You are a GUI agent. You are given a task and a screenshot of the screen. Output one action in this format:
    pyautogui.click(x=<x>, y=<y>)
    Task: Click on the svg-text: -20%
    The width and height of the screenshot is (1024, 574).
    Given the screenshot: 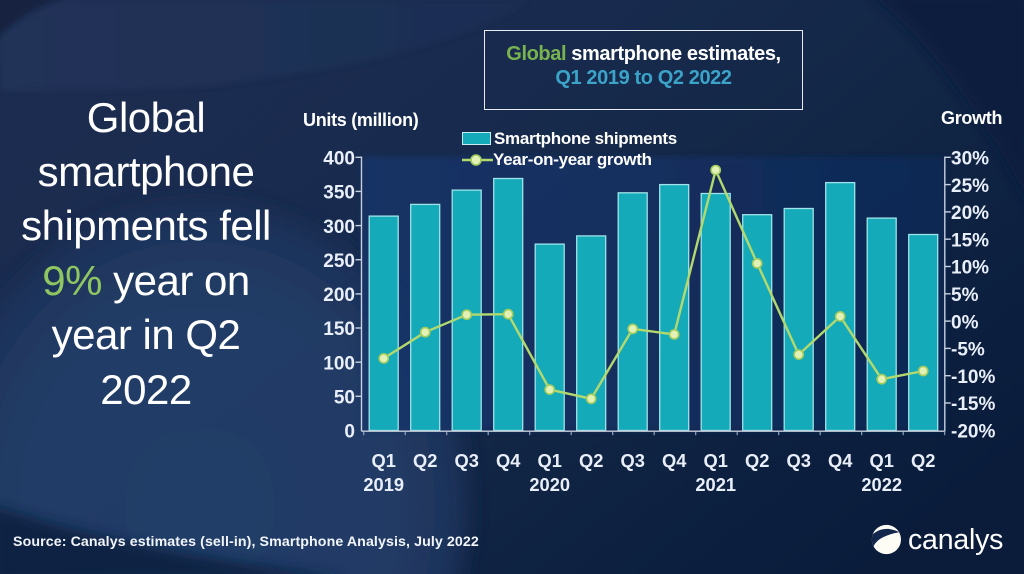 What is the action you would take?
    pyautogui.click(x=973, y=432)
    